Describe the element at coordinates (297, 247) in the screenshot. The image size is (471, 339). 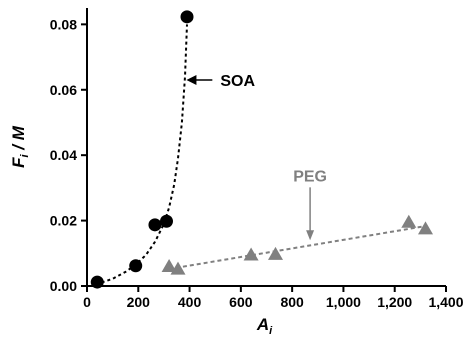
I see `fit-line-peg` at that location.